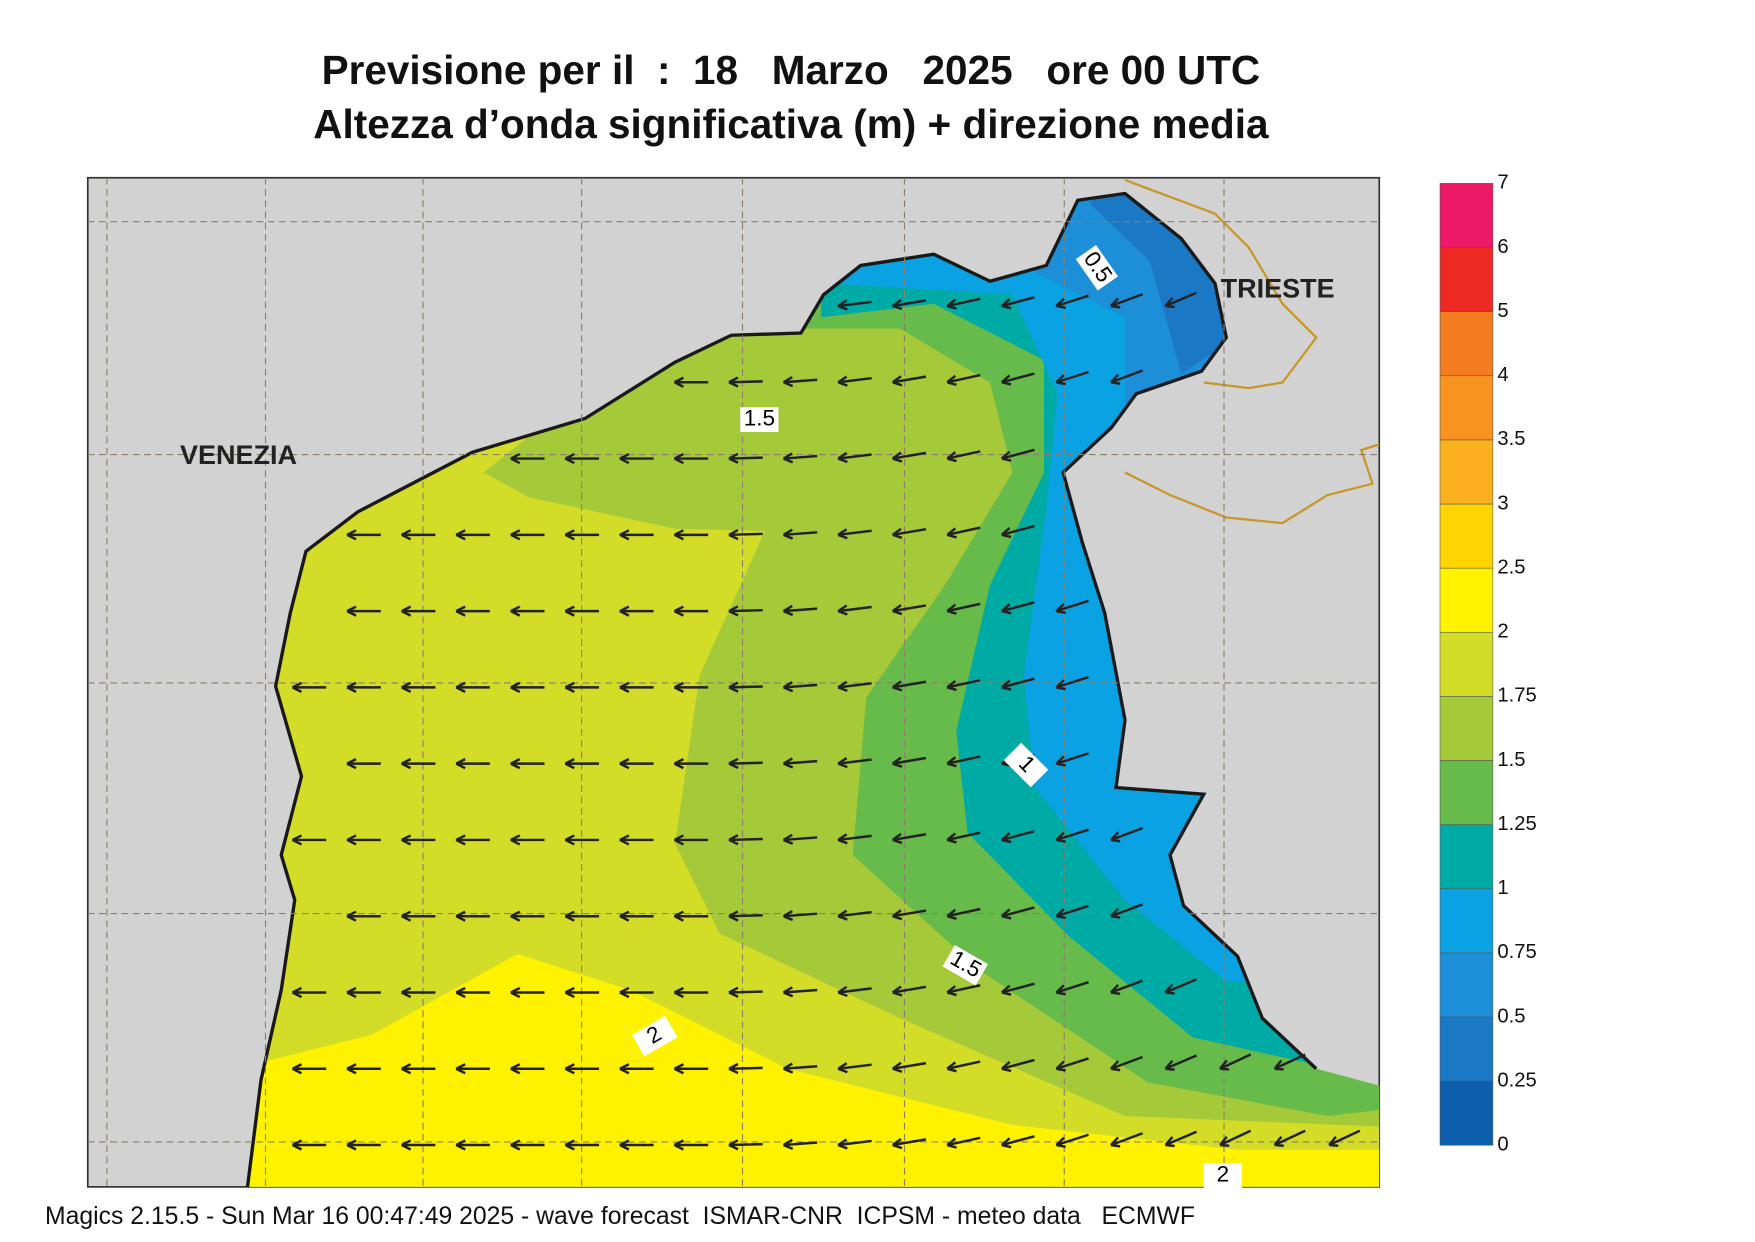  What do you see at coordinates (1511, 760) in the screenshot?
I see `colorbar-label: 1.5` at bounding box center [1511, 760].